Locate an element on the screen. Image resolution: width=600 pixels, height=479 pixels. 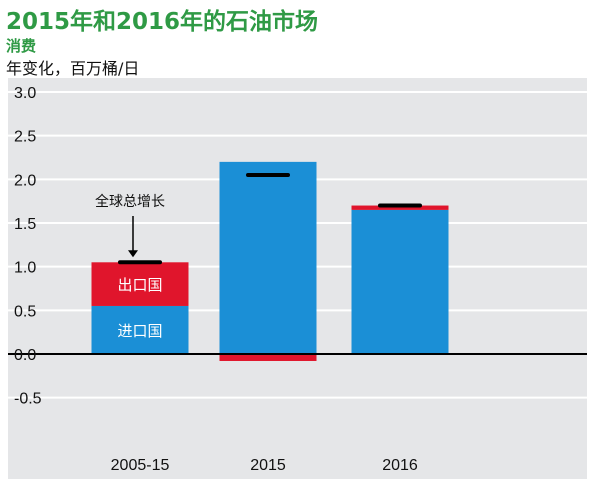
y-tick-label: 2.5 is located at coordinates (25, 137).